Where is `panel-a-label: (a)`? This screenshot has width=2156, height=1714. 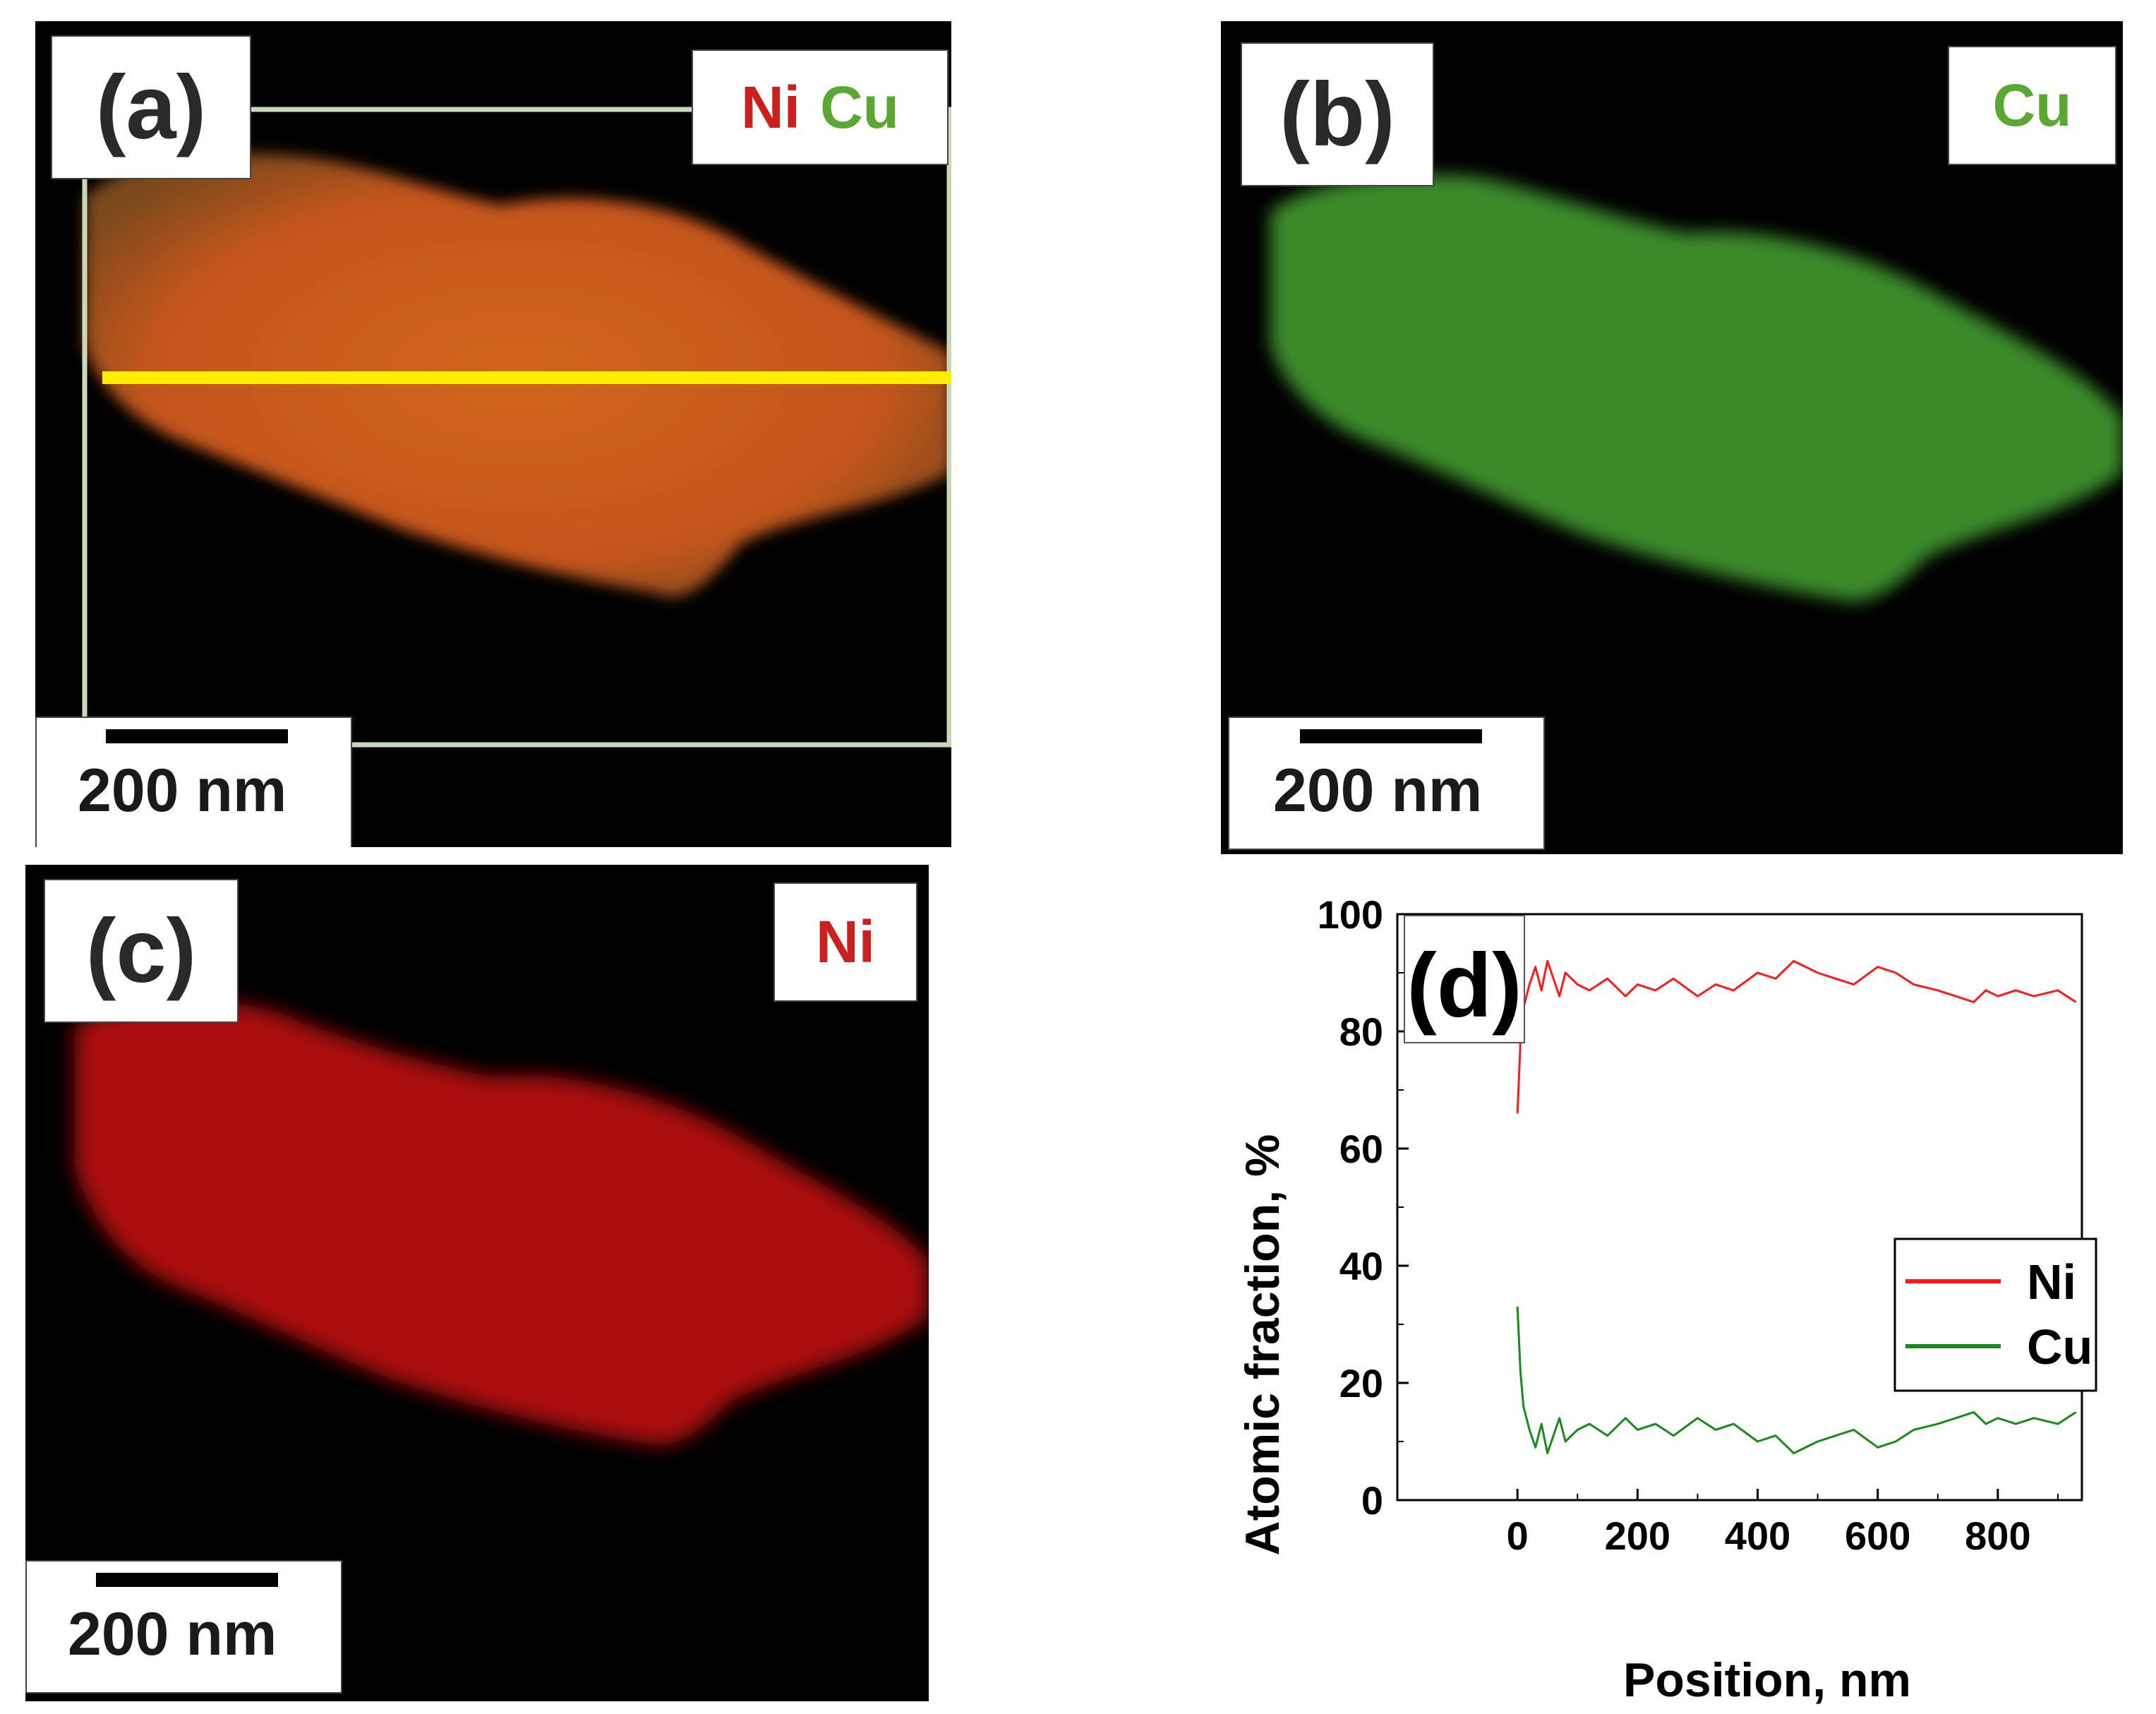
panel-a-label: (a) is located at coordinates (151, 107).